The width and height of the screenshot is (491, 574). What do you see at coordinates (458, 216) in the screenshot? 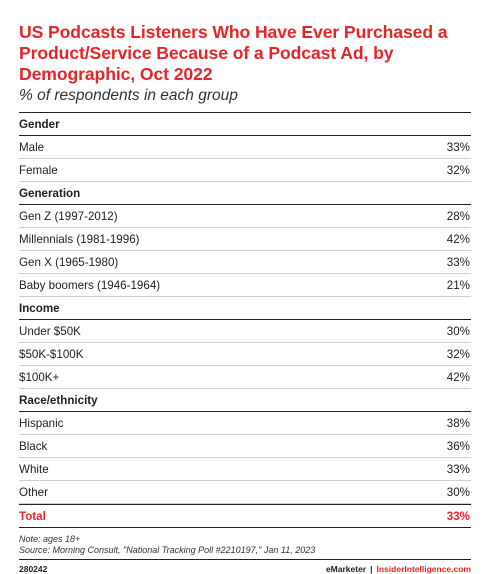
I see `table-row-value: 28%` at bounding box center [458, 216].